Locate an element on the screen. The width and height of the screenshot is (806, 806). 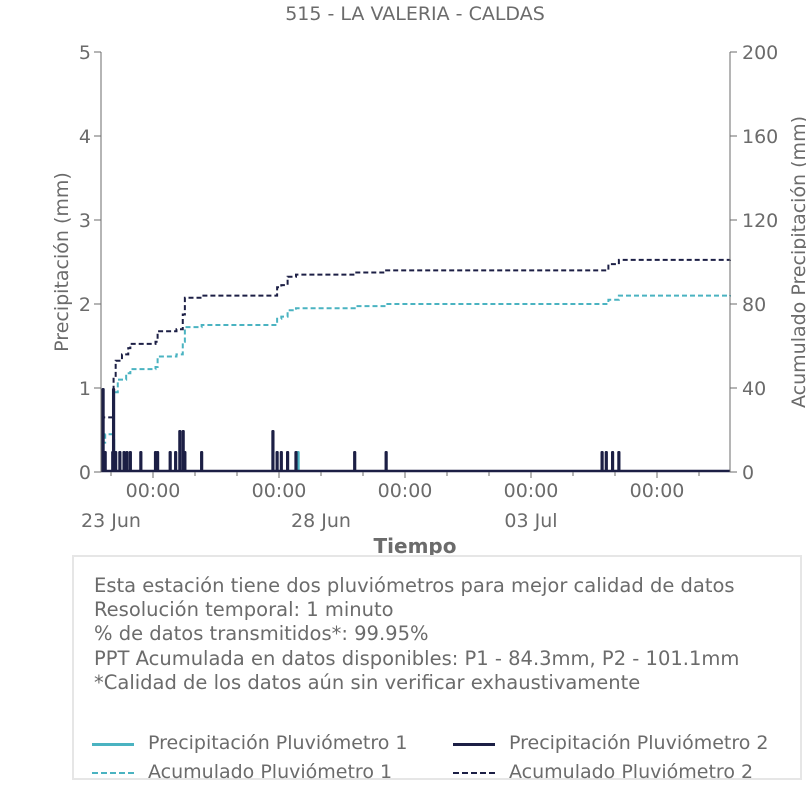
legend-swatch-p2 is located at coordinates (474, 744).